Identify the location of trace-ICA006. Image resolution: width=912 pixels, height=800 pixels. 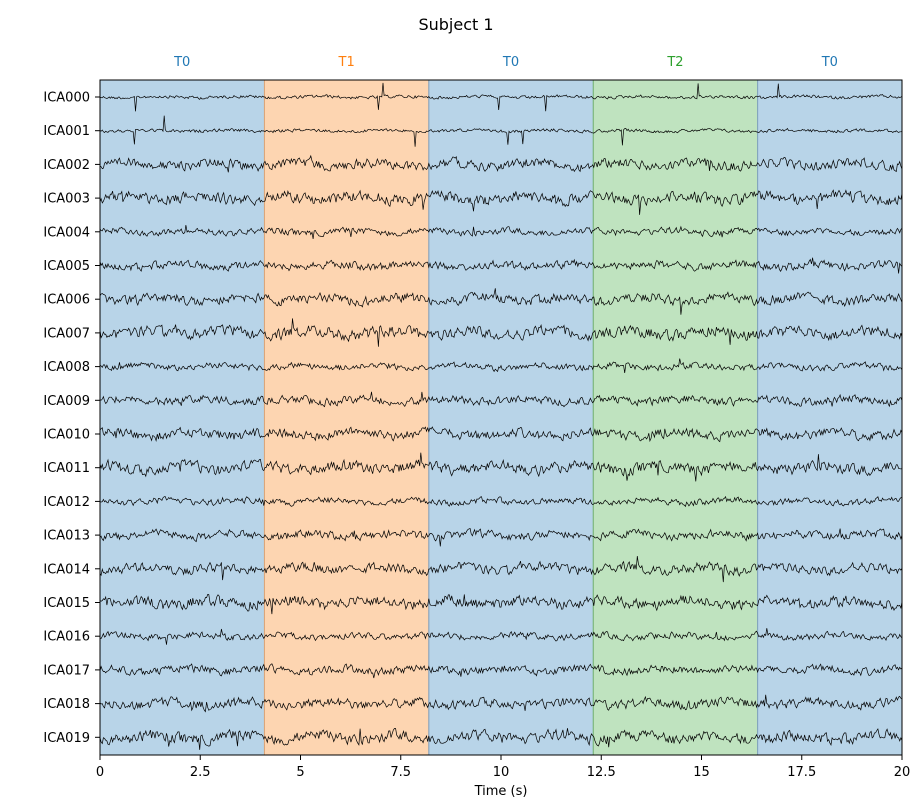
(501, 301).